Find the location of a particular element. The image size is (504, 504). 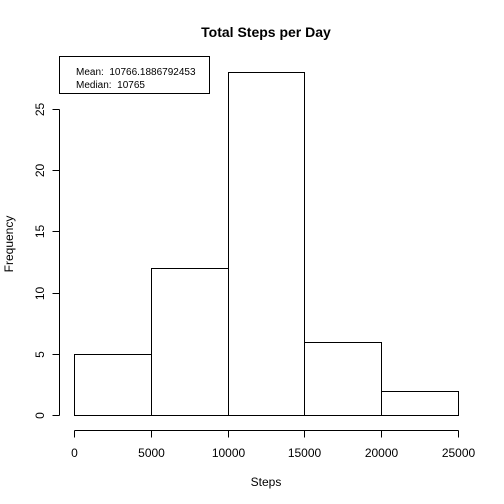

legend-box is located at coordinates (134, 75).